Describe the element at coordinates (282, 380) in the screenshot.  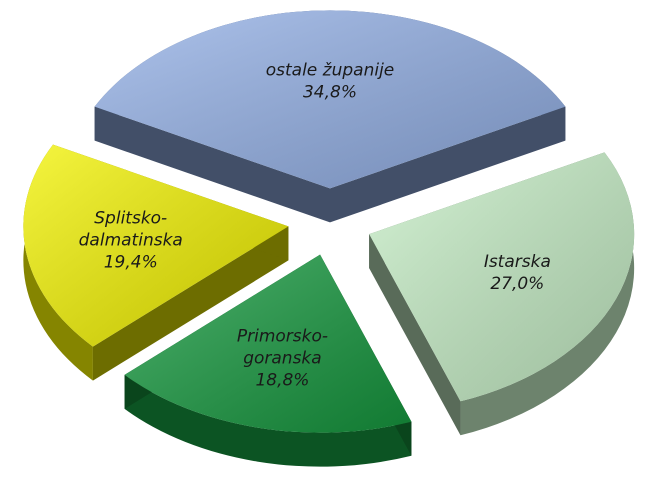
I see `value-label: 18,8%` at that location.